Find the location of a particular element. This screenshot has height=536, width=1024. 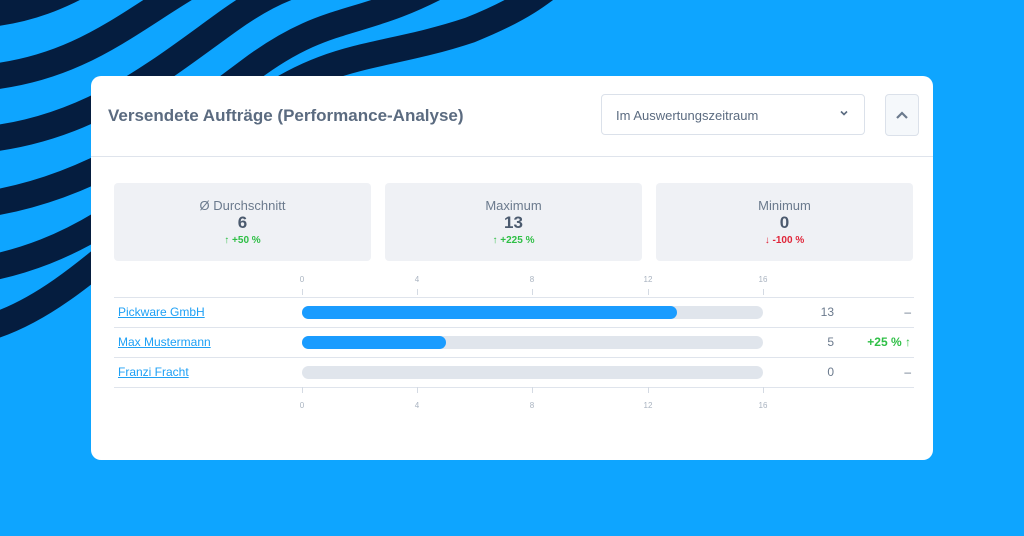

row-value: 0 is located at coordinates (830, 372).